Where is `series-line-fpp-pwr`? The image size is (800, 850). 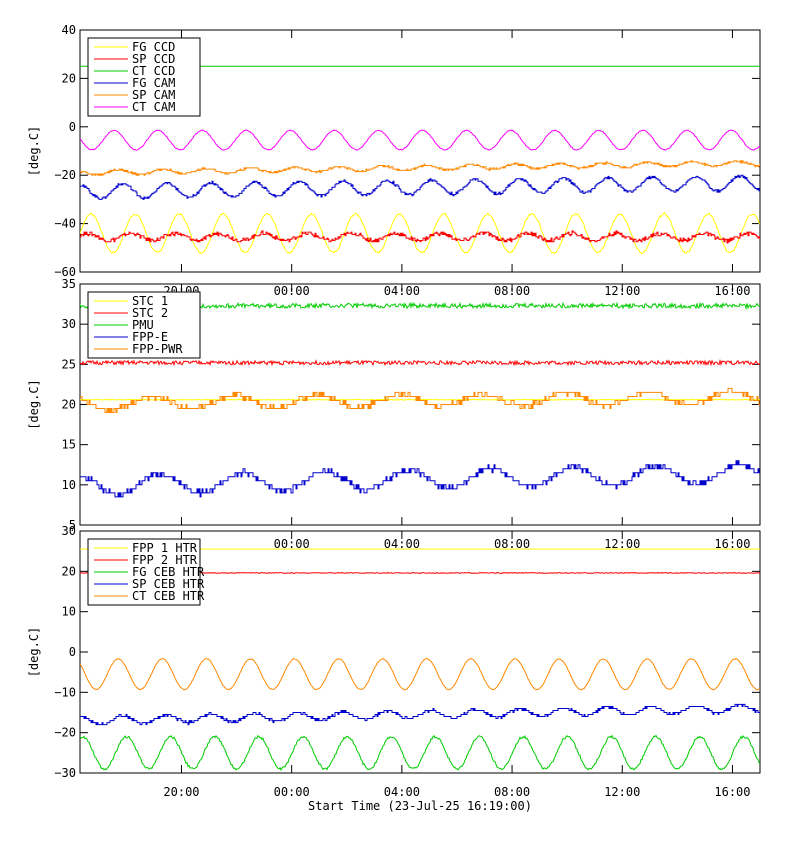
series-line-fpp-pwr is located at coordinates (420, 400).